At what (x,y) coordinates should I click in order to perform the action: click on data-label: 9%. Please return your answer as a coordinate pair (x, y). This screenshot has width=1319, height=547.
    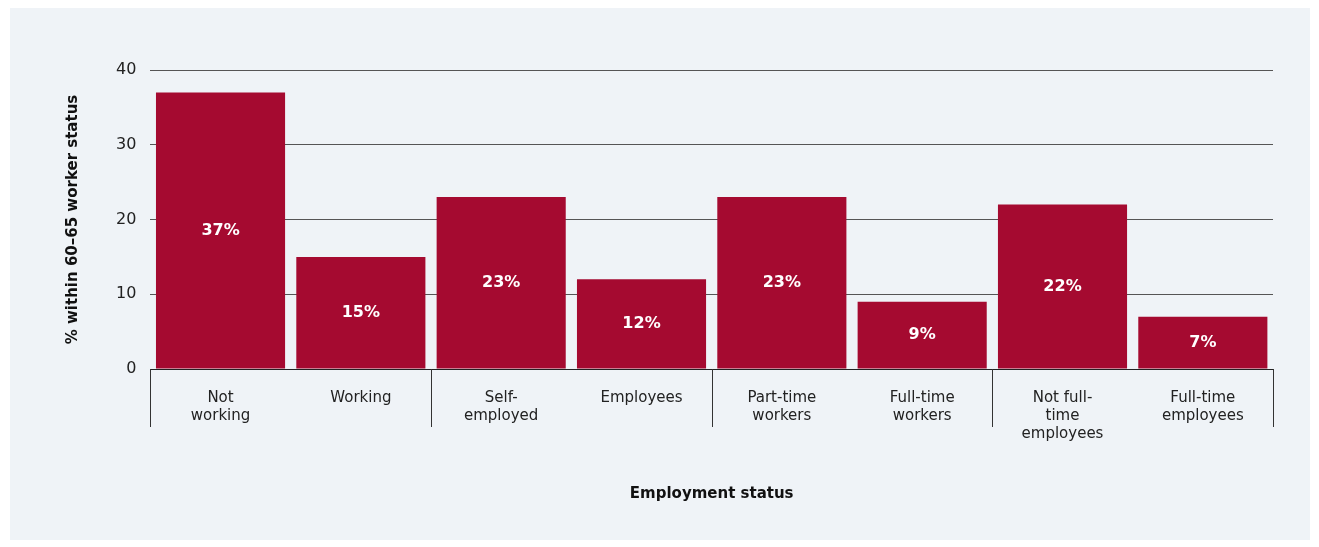
    Looking at the image, I should click on (922, 334).